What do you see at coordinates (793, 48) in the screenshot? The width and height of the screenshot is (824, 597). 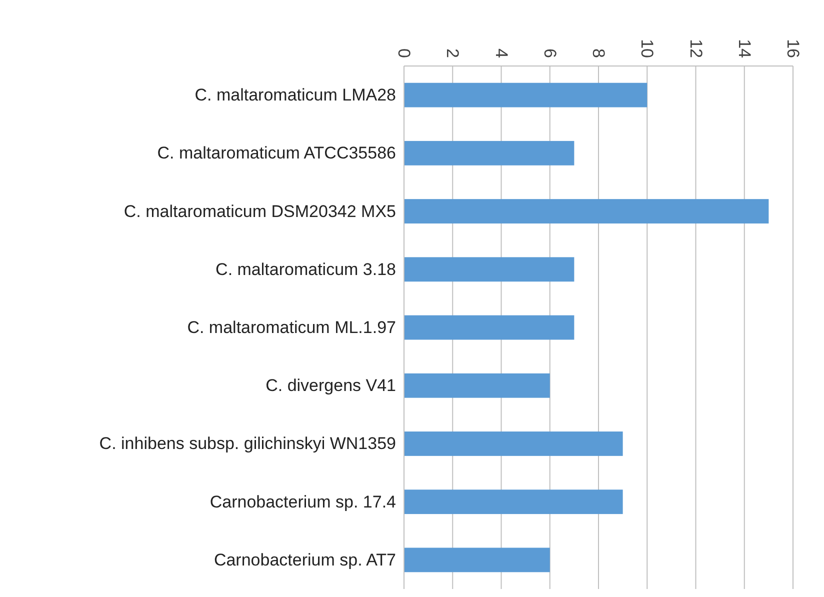 I see `x-tick-label: 16` at bounding box center [793, 48].